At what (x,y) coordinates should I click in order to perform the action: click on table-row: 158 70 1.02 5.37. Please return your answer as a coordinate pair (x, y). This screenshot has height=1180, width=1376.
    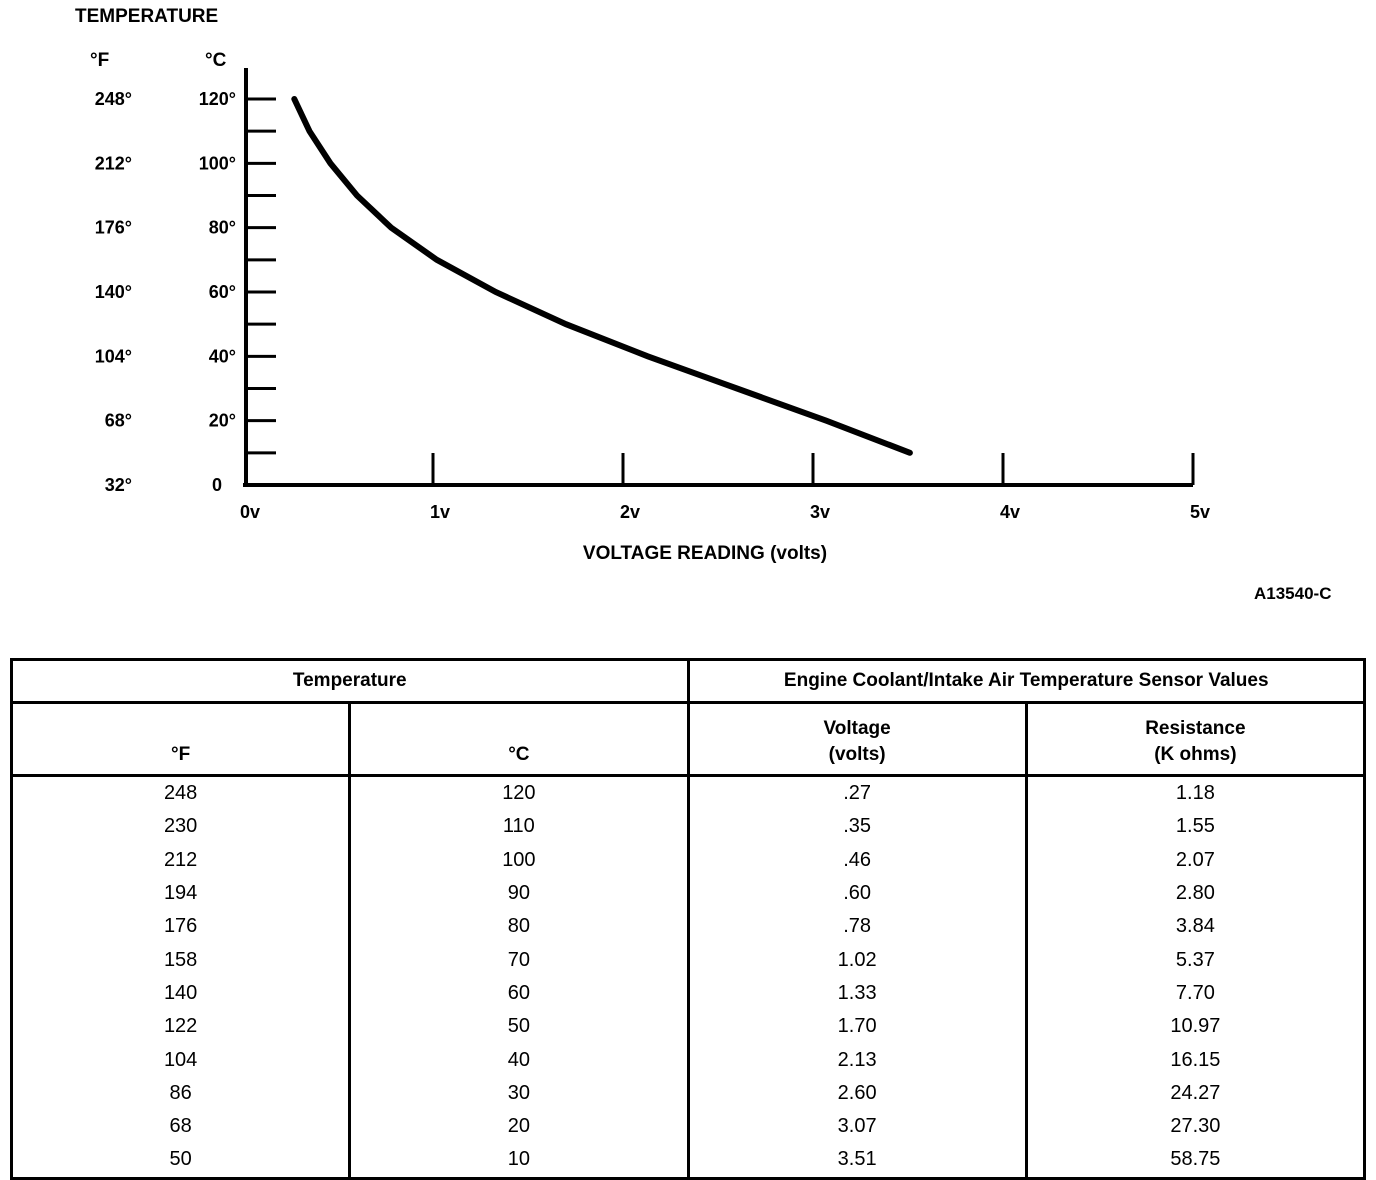
    Looking at the image, I should click on (688, 960).